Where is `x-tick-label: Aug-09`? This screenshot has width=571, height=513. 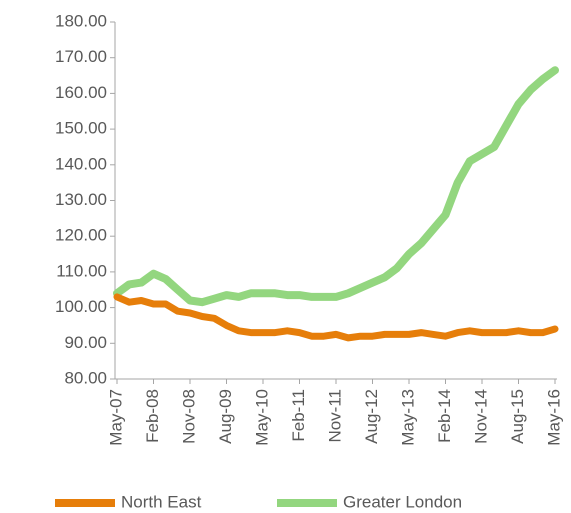
x-tick-label: Aug-09 is located at coordinates (225, 416).